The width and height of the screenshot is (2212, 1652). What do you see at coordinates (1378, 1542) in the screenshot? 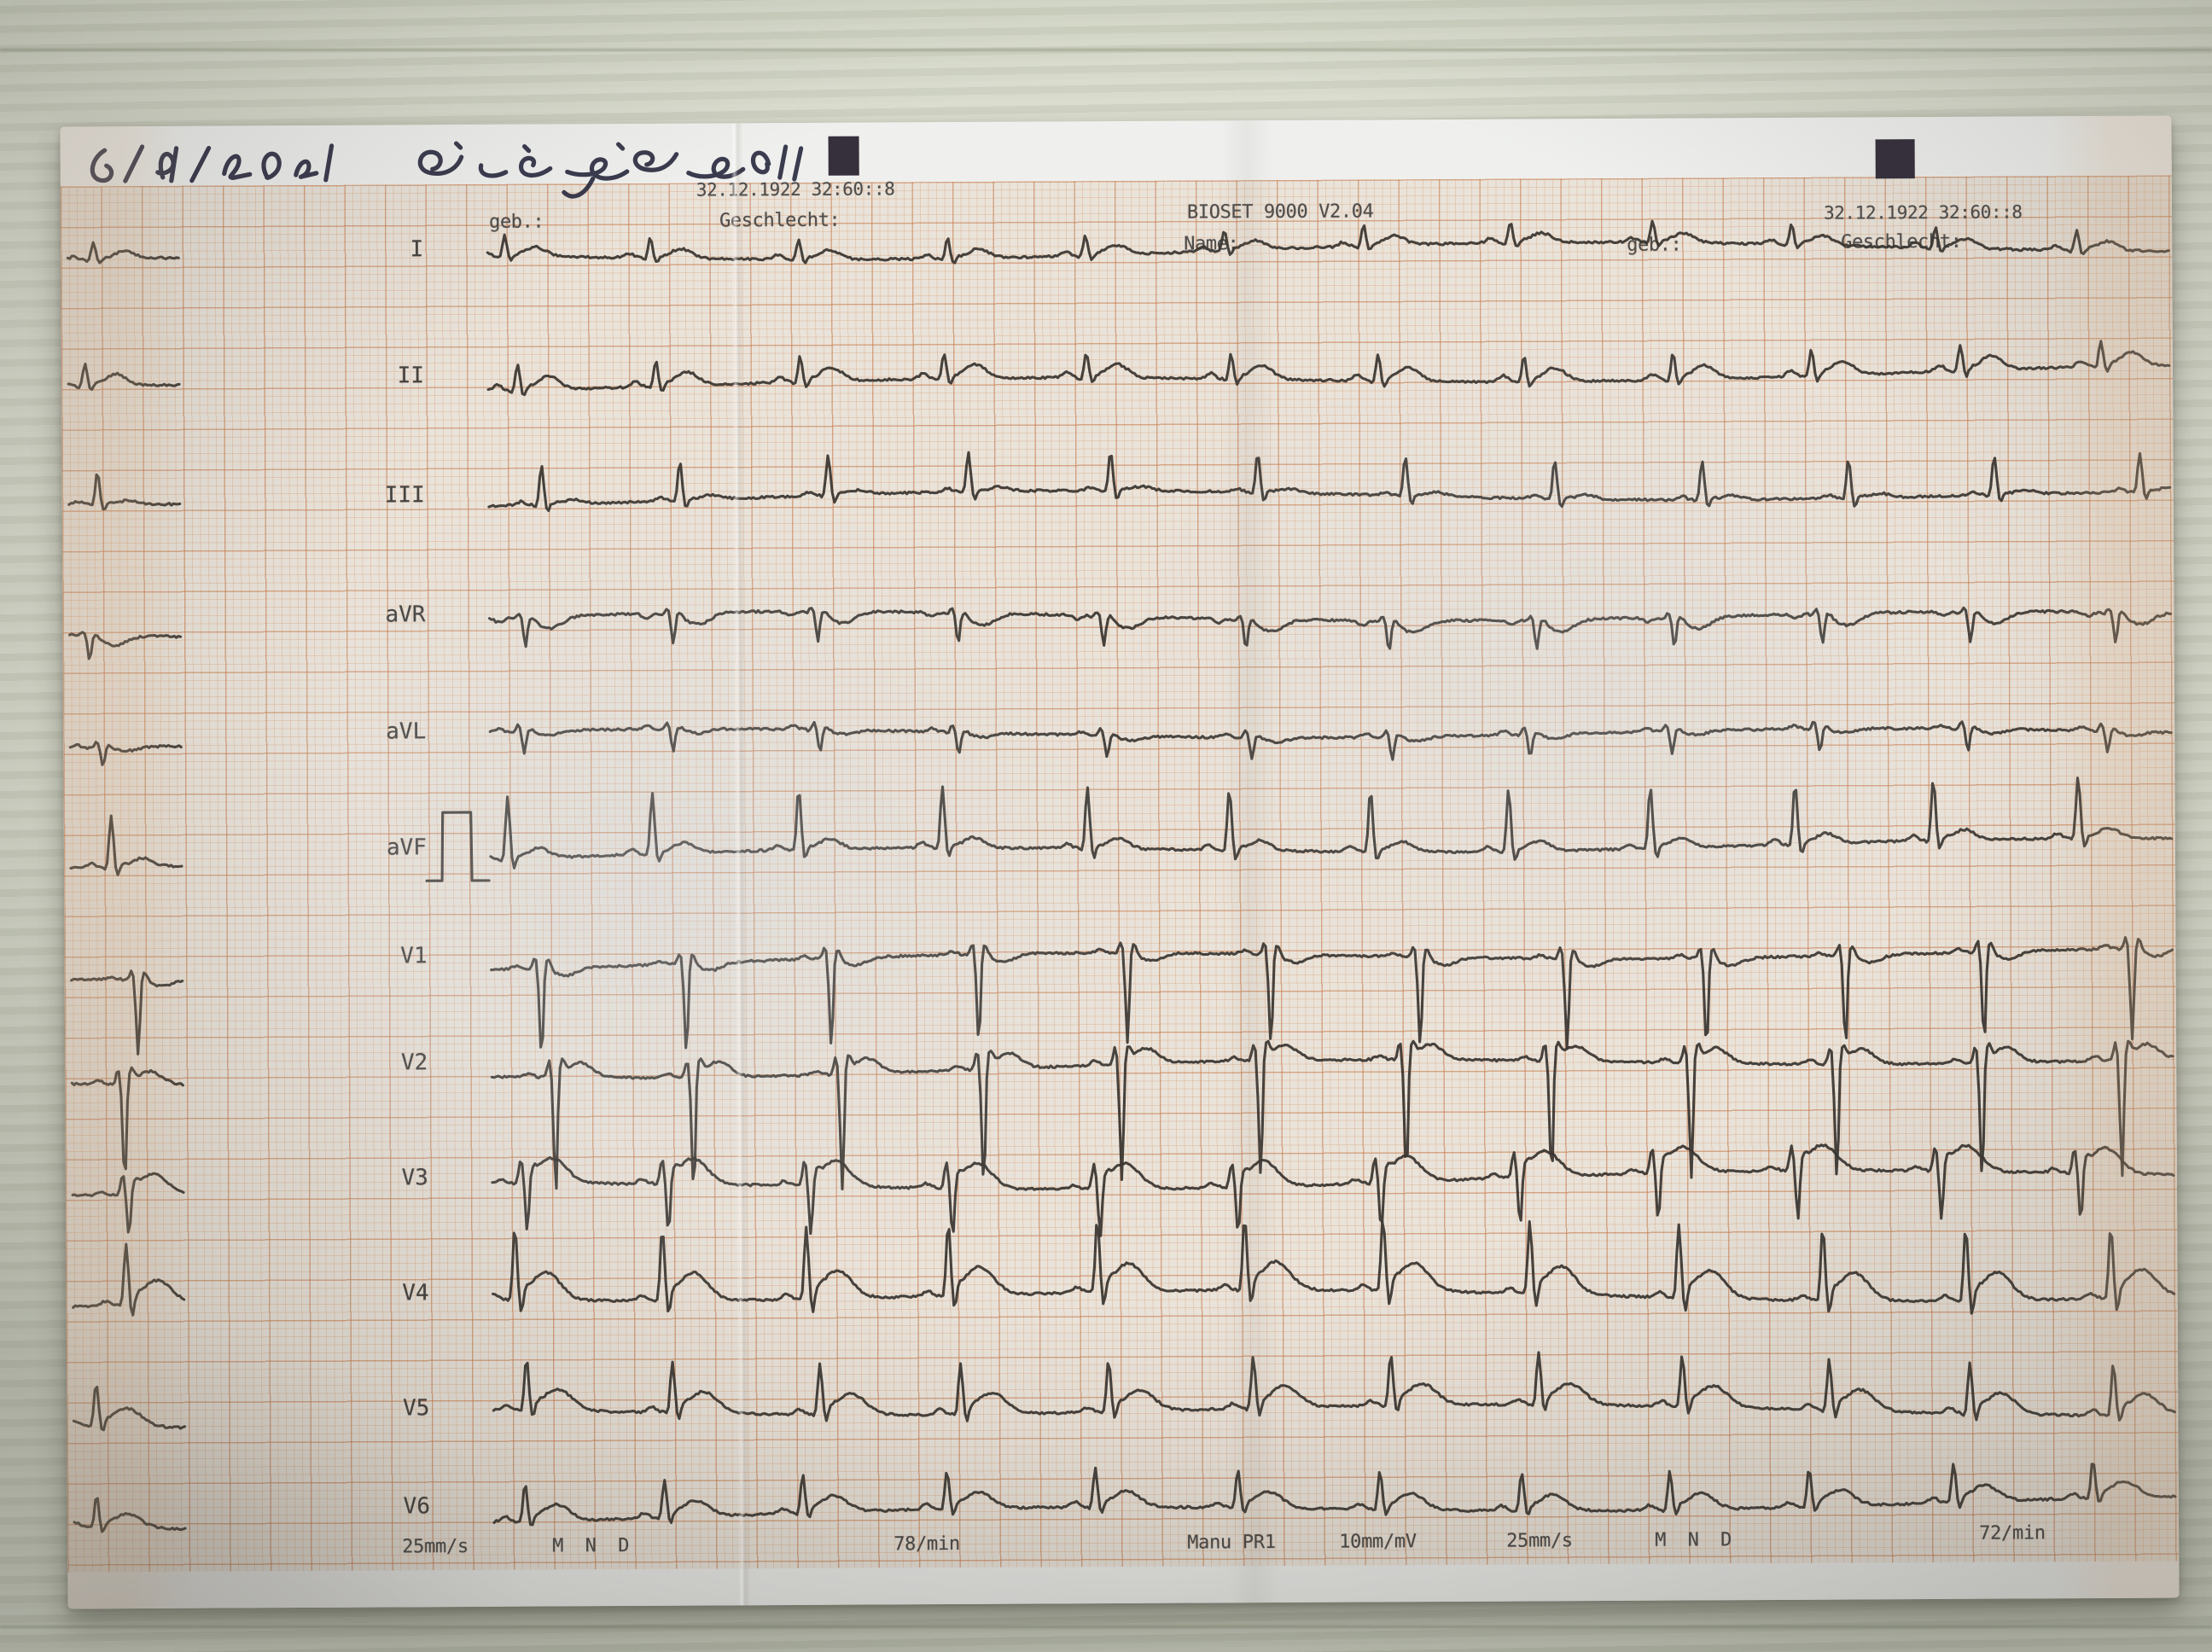
I see `footer-gain-setting: 10mm/mV` at bounding box center [1378, 1542].